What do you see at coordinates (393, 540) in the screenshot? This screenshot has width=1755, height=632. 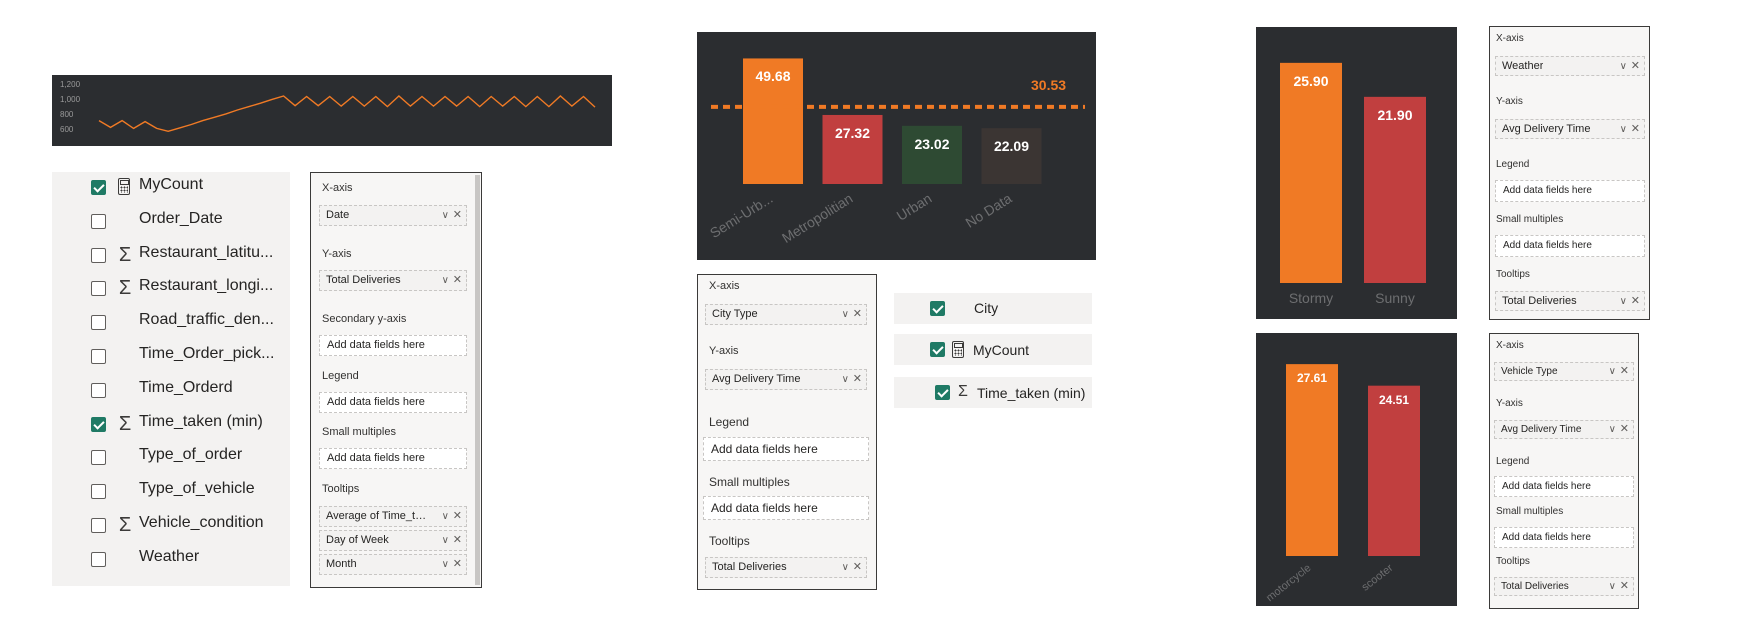 I see `tooltip-field-pill: Day of Week ∨ ✕` at bounding box center [393, 540].